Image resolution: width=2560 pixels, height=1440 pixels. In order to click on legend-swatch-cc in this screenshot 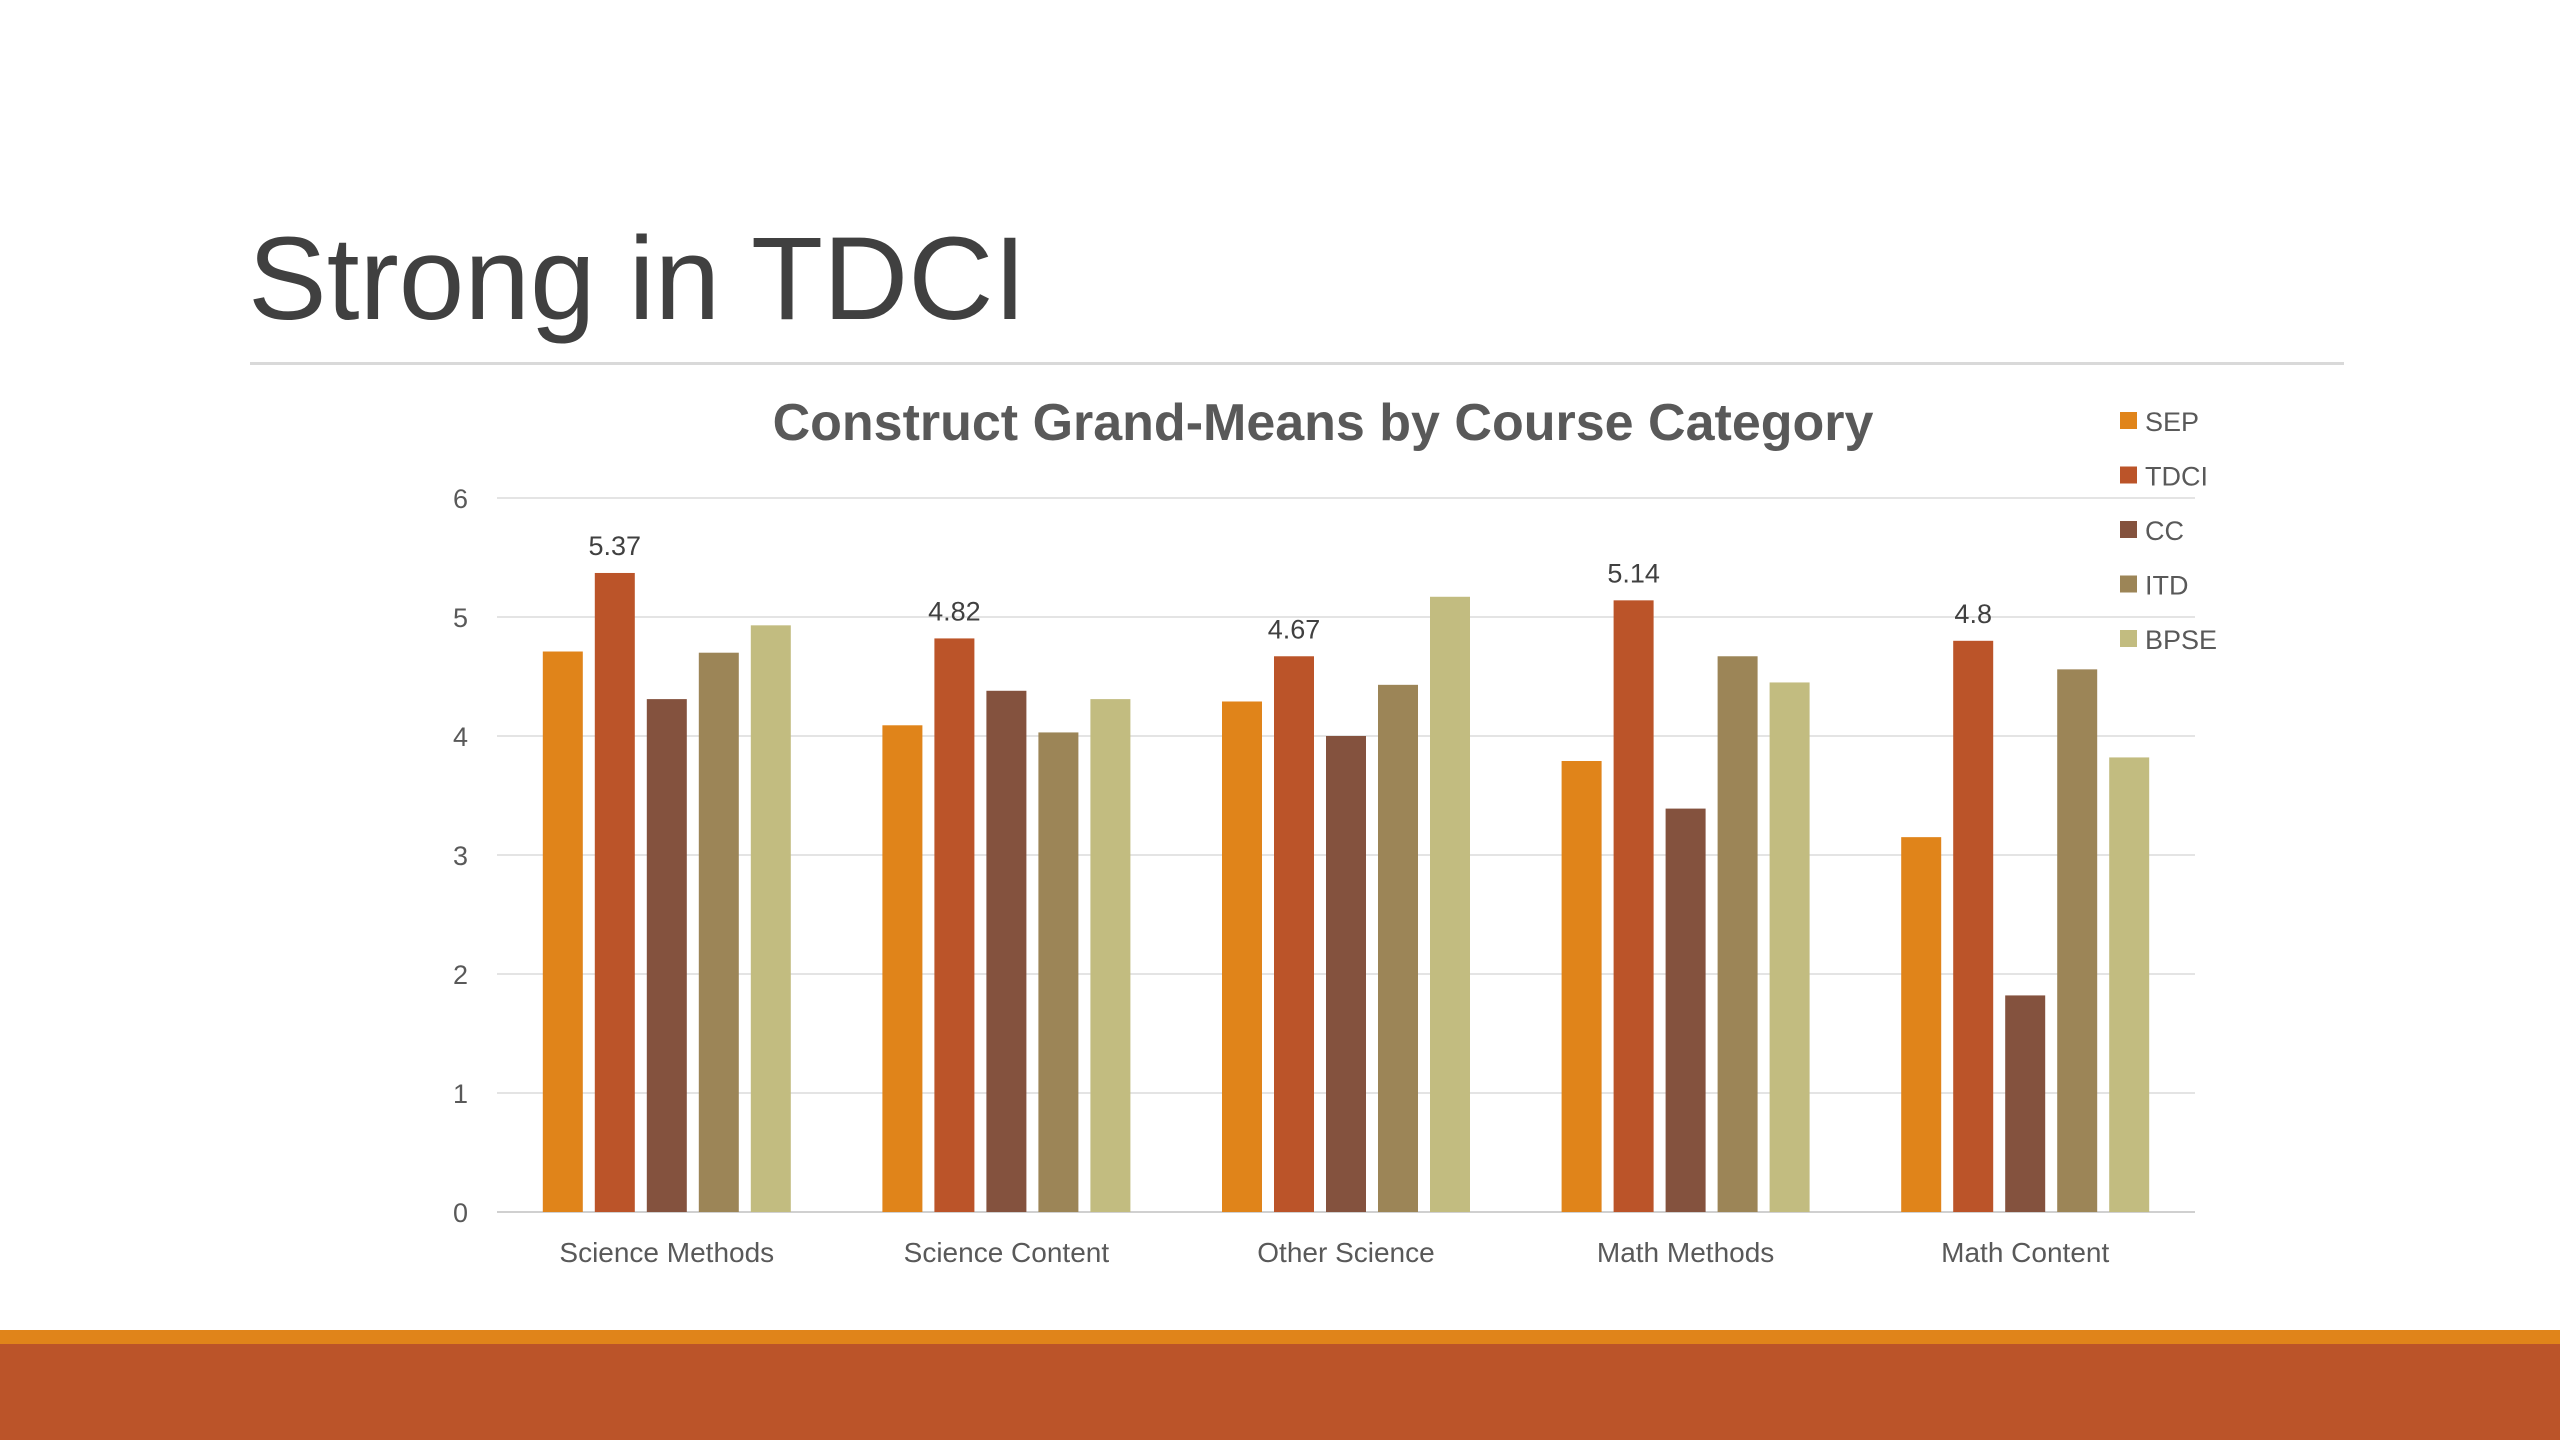, I will do `click(2128, 529)`.